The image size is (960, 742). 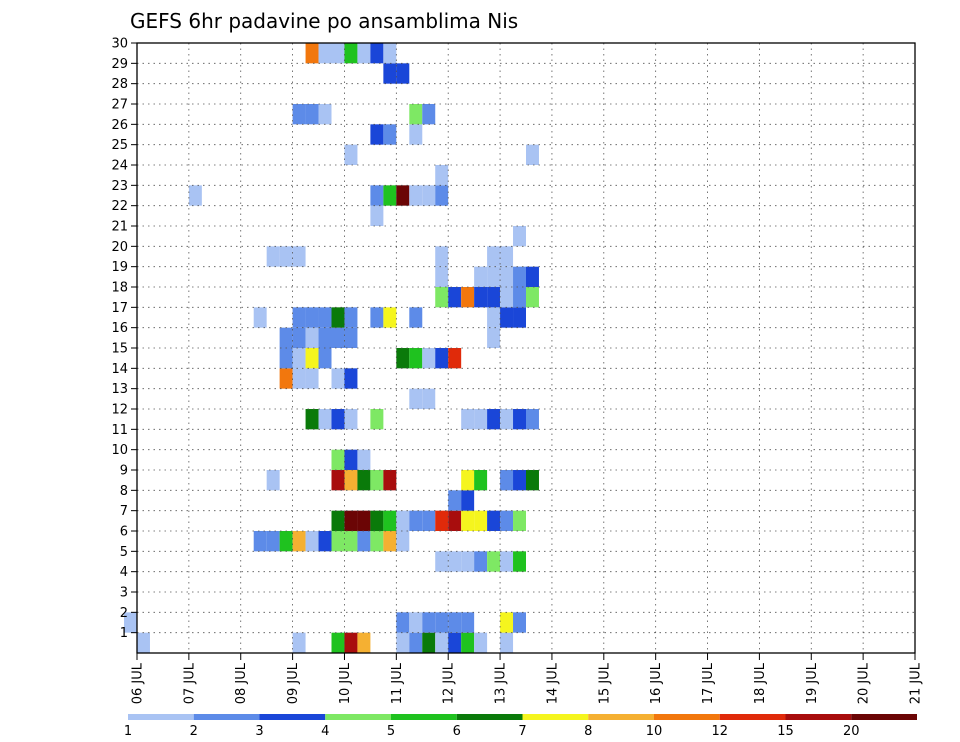 I want to click on y-tick-label: 28, so click(x=119, y=84).